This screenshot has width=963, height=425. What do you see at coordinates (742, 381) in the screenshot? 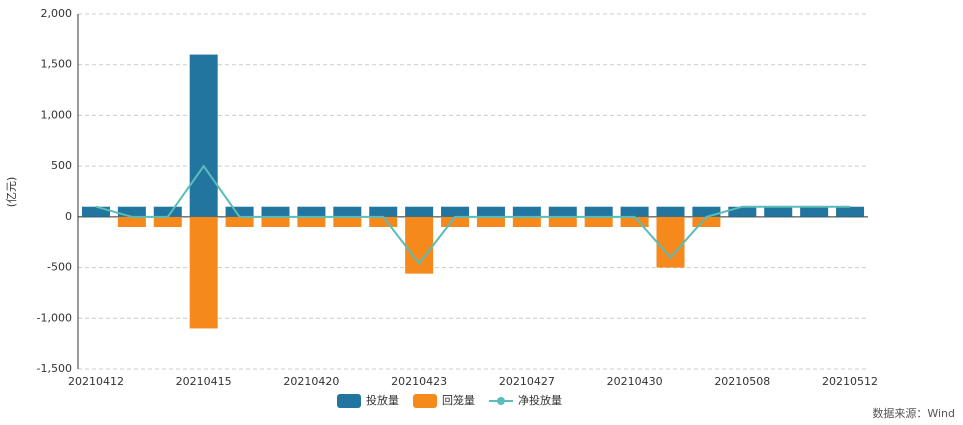
I see `x-tick-label: 20210508` at bounding box center [742, 381].